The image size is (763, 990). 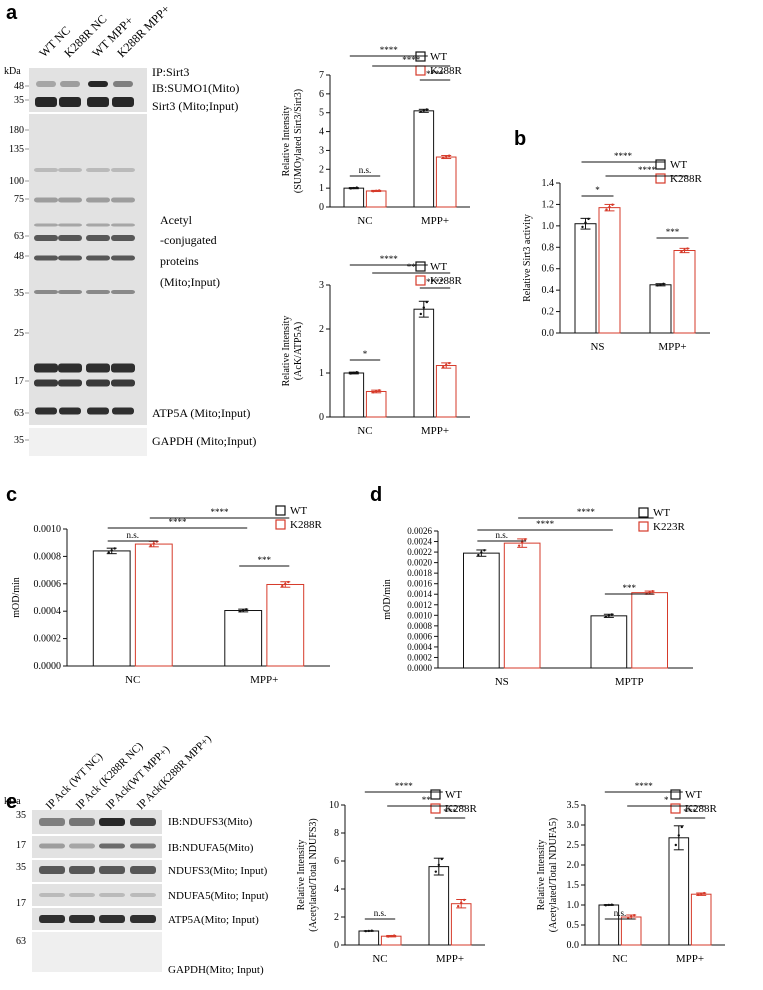 What do you see at coordinates (11, 802) in the screenshot?
I see `panel-label-e: e` at bounding box center [11, 802].